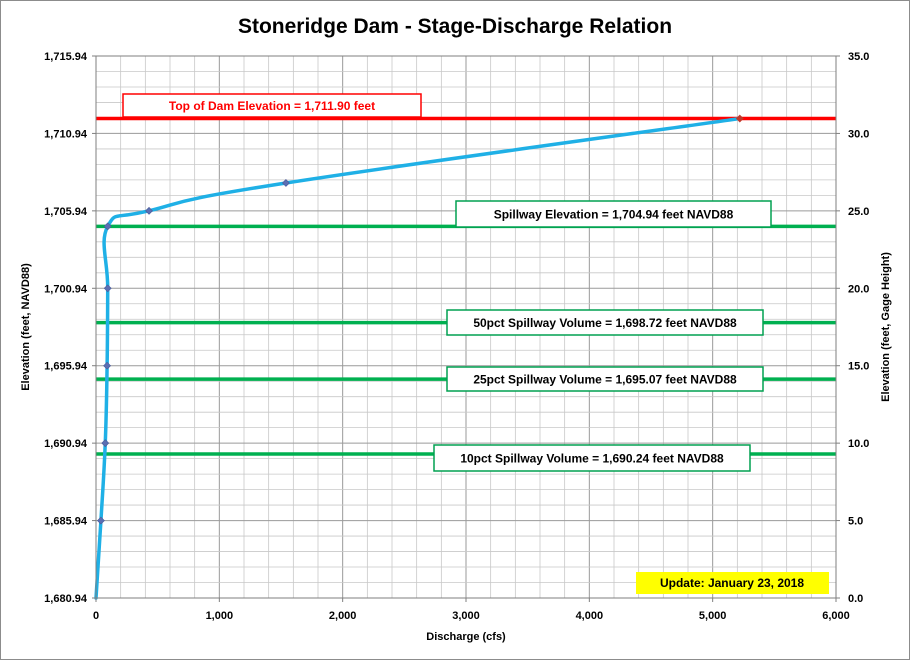 The width and height of the screenshot is (910, 660). Describe the element at coordinates (886, 327) in the screenshot. I see `y-axis-right-title: Elevation (feet, Gage Height)` at that location.